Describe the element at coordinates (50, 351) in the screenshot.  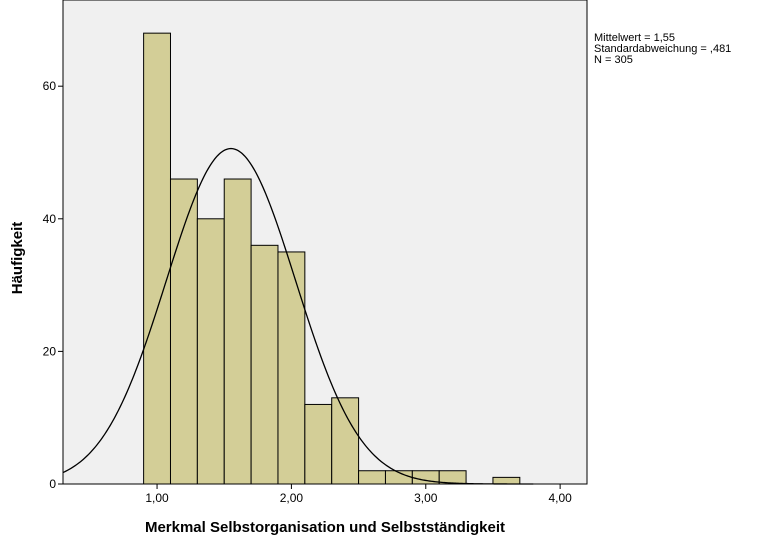
I see `y-tick-label: 20` at that location.